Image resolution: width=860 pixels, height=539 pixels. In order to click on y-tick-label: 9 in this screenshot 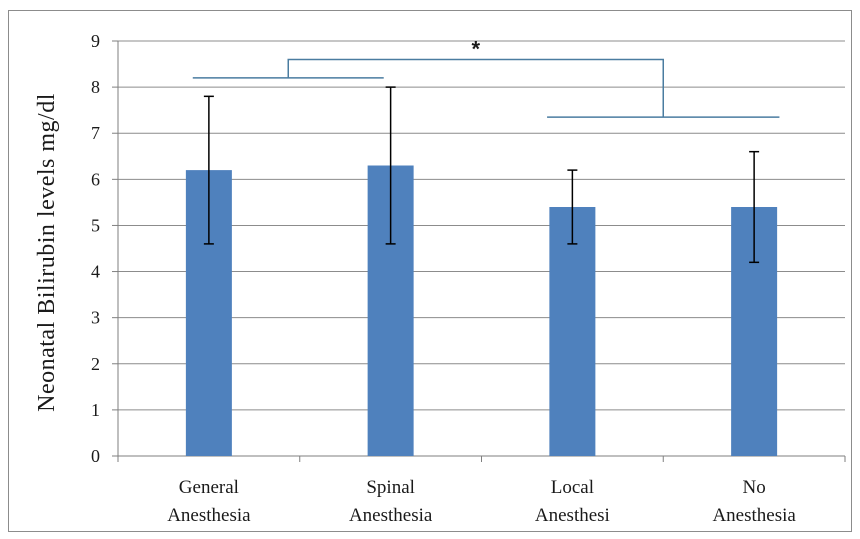, I will do `click(95, 41)`.